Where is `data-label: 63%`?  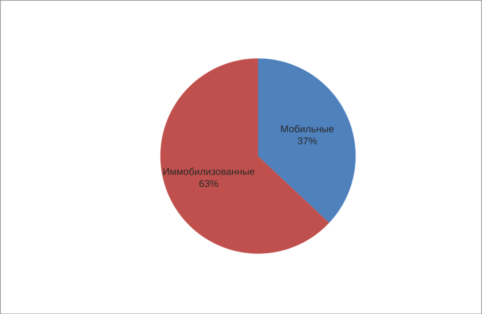 data-label: 63% is located at coordinates (208, 183).